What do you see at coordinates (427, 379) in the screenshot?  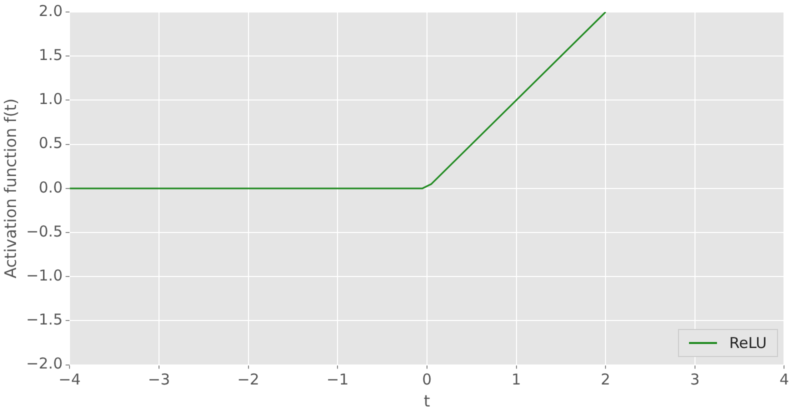 I see `x-tick-label: 0` at bounding box center [427, 379].